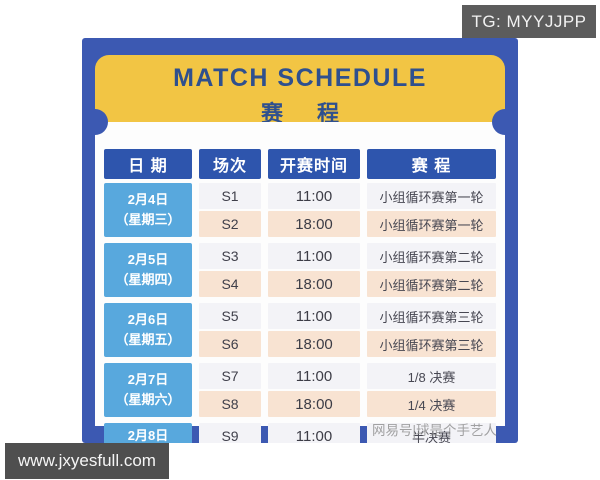 The width and height of the screenshot is (600, 480). I want to click on date-label: 2月5日, so click(148, 259).